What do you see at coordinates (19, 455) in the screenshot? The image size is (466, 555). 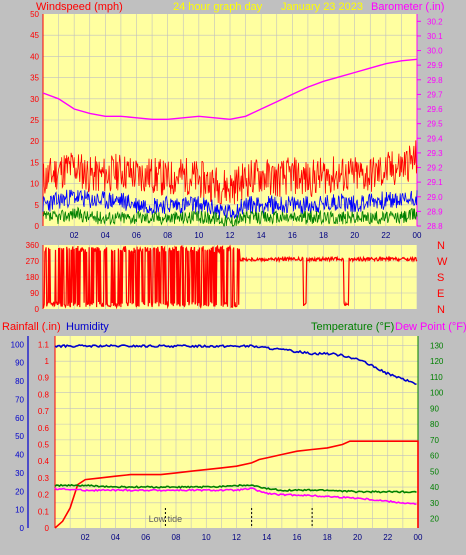 I see `humidity-tick-label: 40` at bounding box center [19, 455].